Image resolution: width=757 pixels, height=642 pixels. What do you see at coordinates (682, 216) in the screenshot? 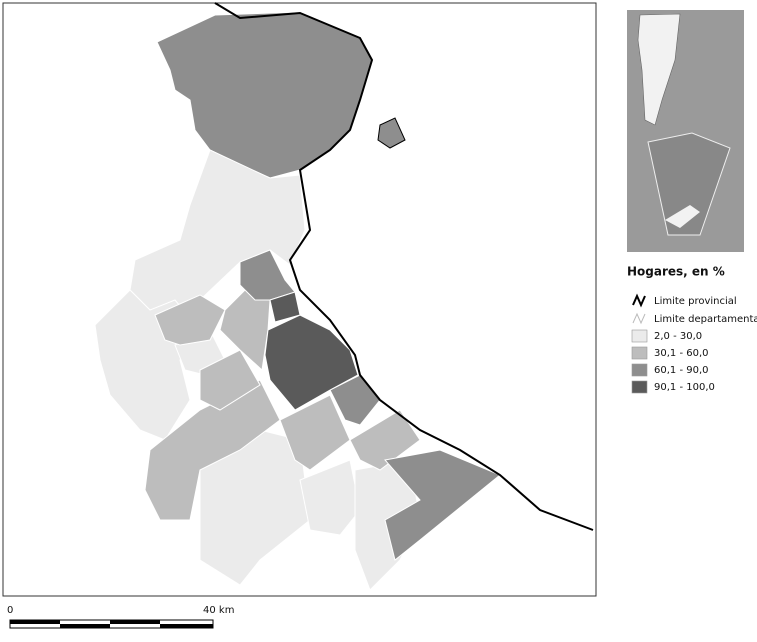
I see `inset-land` at bounding box center [682, 216].